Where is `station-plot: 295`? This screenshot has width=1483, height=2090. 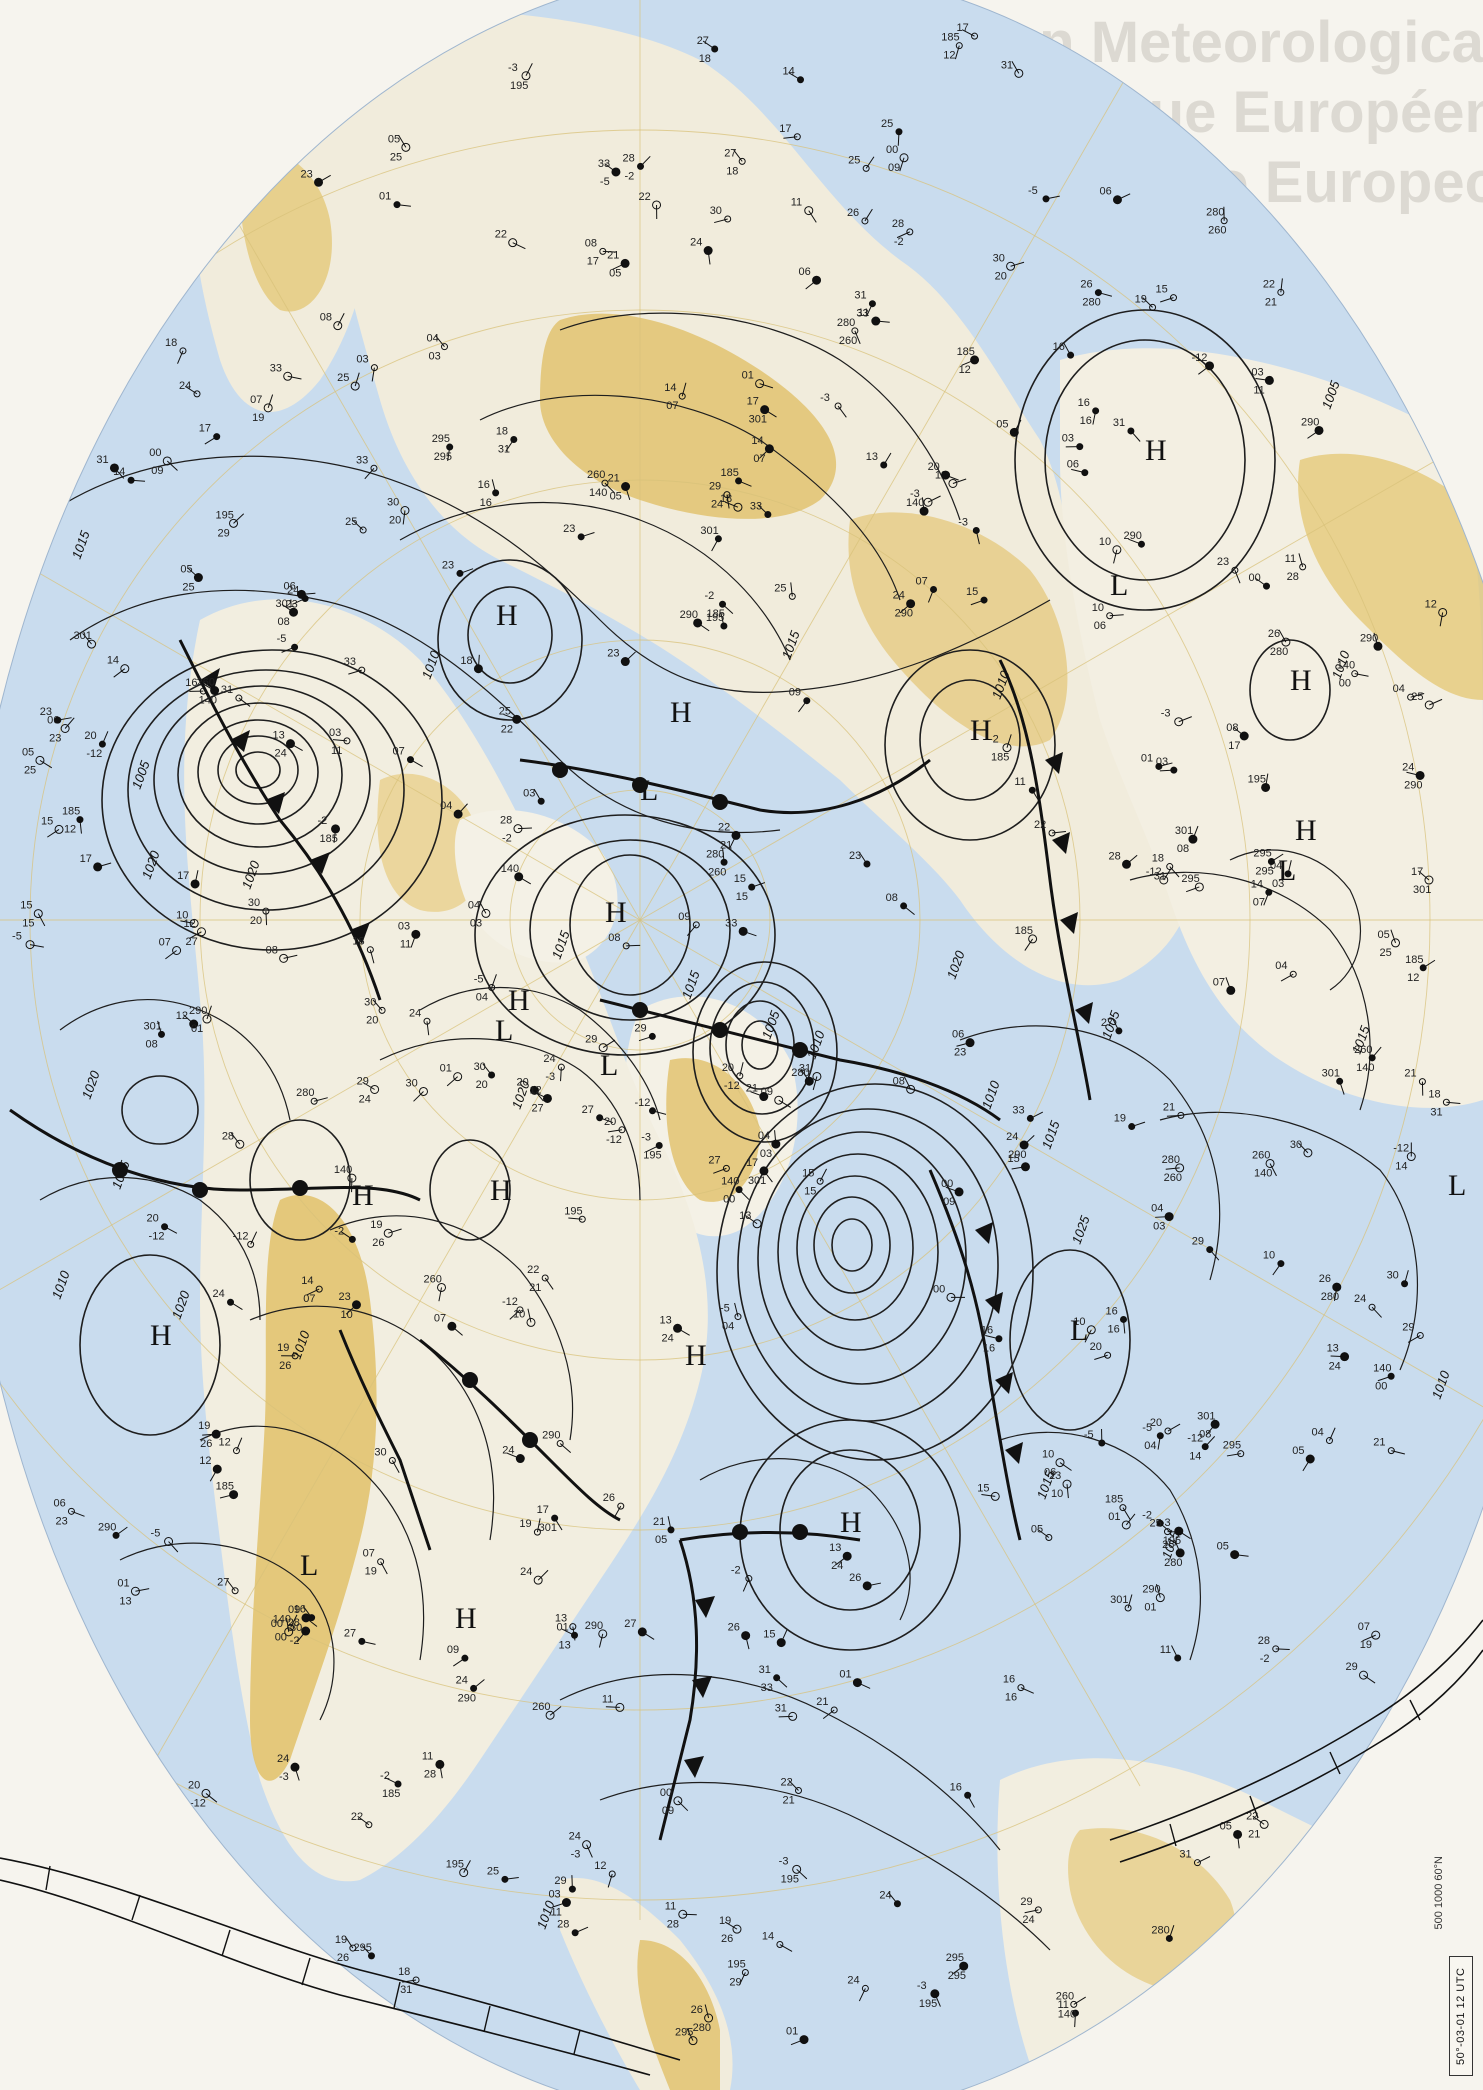
station-plot: 295 is located at coordinates (1234, 1449).